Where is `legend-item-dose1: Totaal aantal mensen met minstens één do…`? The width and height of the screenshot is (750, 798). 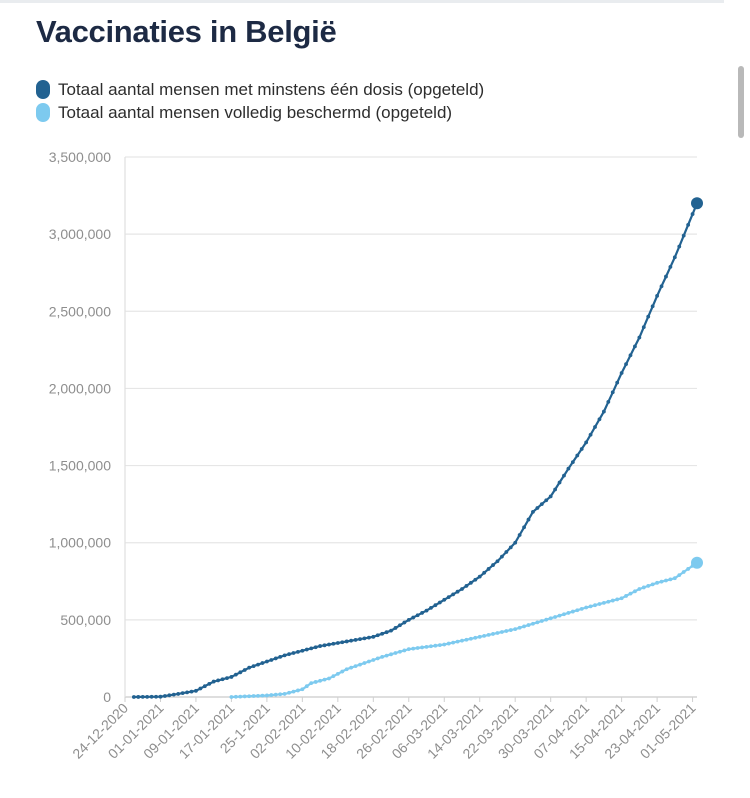 legend-item-dose1: Totaal aantal mensen met minstens één do… is located at coordinates (260, 89).